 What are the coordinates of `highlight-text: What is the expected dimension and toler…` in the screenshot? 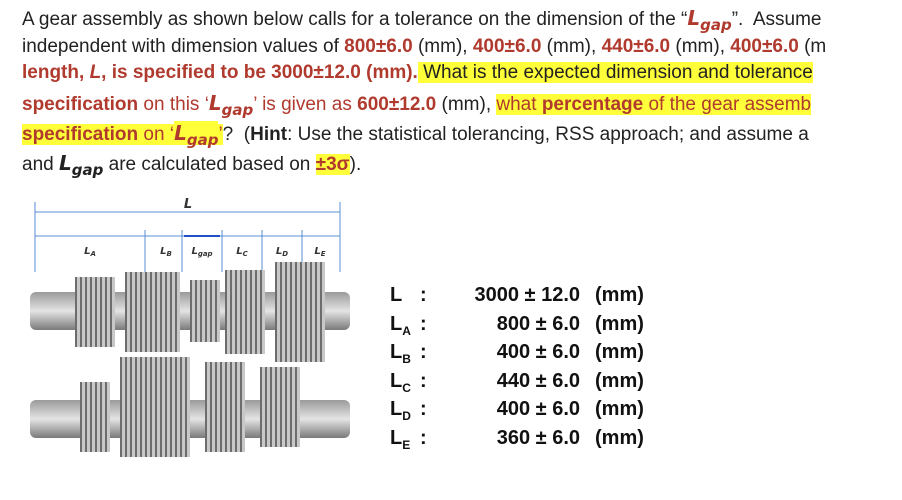 It's located at (615, 72).